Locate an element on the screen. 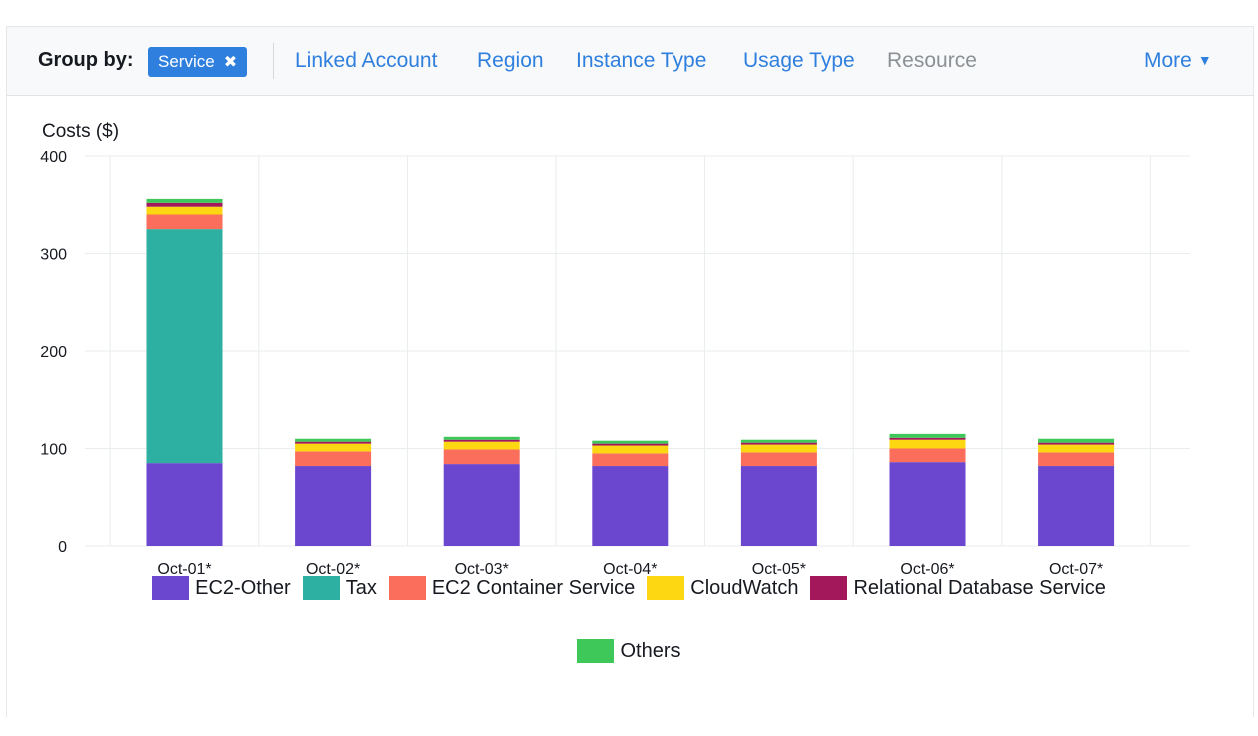 This screenshot has height=736, width=1258. legend-row: Others is located at coordinates (629, 651).